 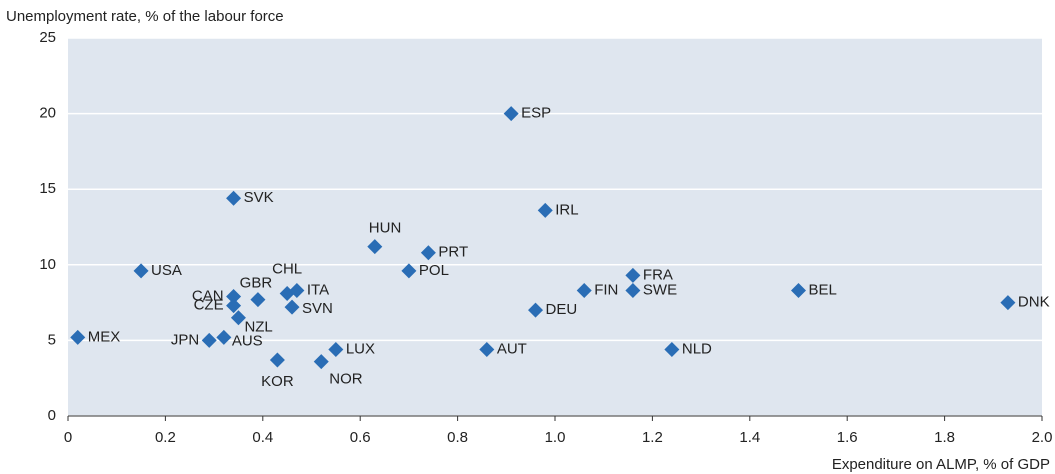 What do you see at coordinates (555, 437) in the screenshot?
I see `x-tick-label: 1.0` at bounding box center [555, 437].